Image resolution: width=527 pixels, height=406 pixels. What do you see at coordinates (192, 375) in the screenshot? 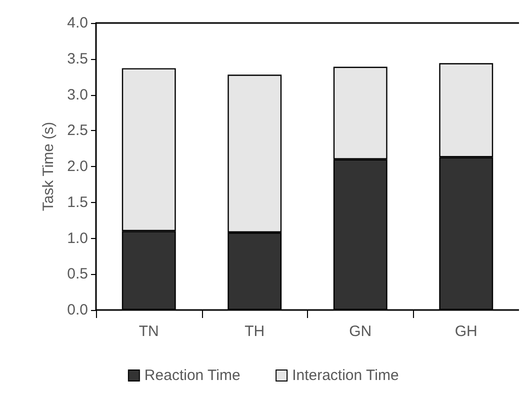
I see `legend-label: Reaction Time` at bounding box center [192, 375].